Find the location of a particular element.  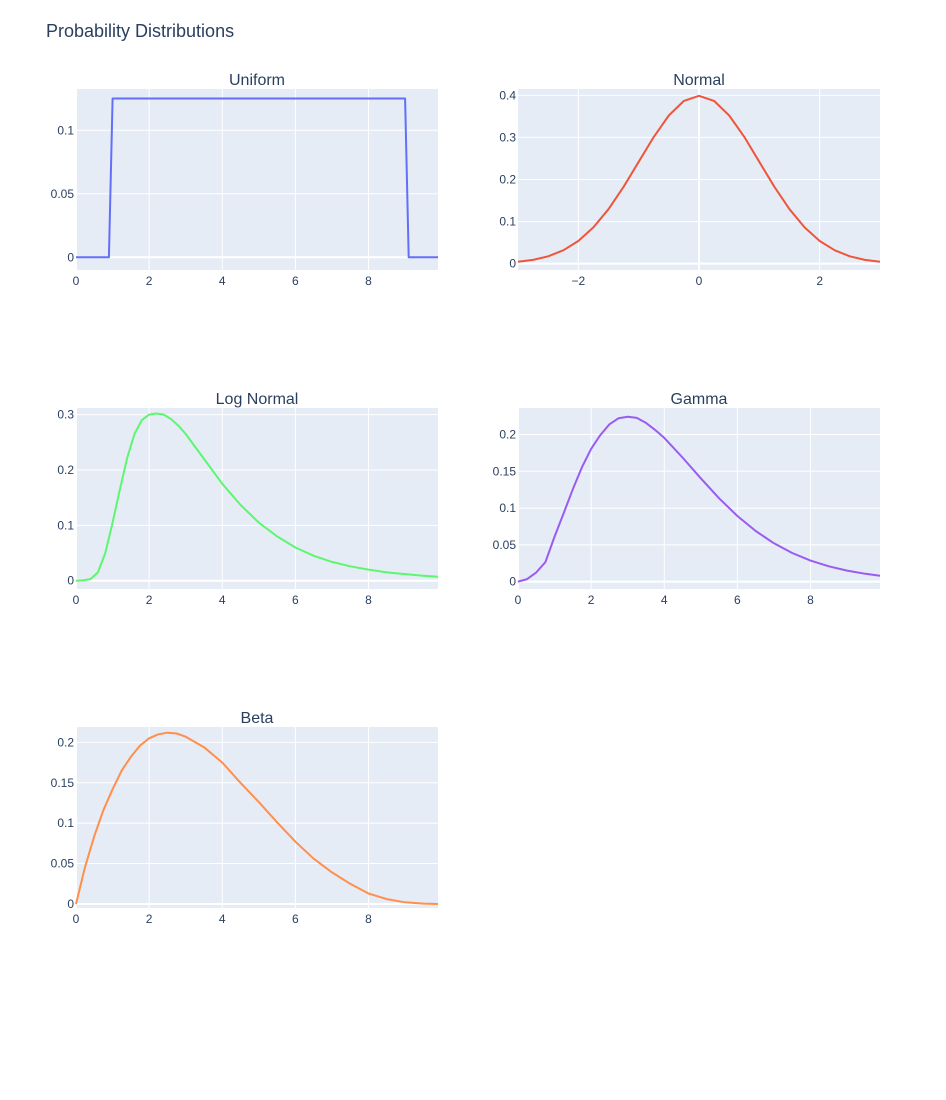

subplot-normal: −2 0 2 0 0.1 0.2 0.3 0.4 Normal is located at coordinates (690, 180).